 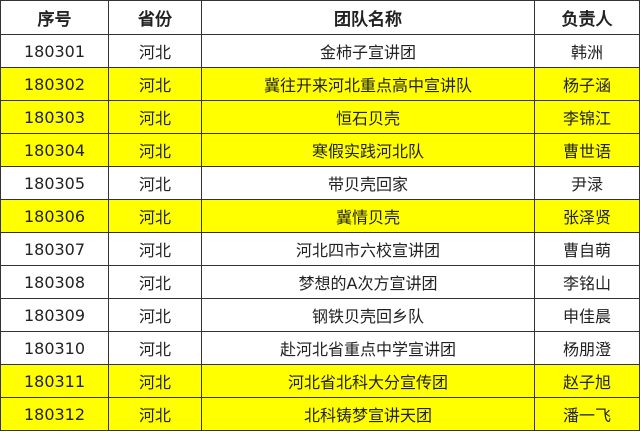 I want to click on table-row: 180302 河北 冀往开来河北重点高中宣讲队 杨子涵, so click(x=320, y=84).